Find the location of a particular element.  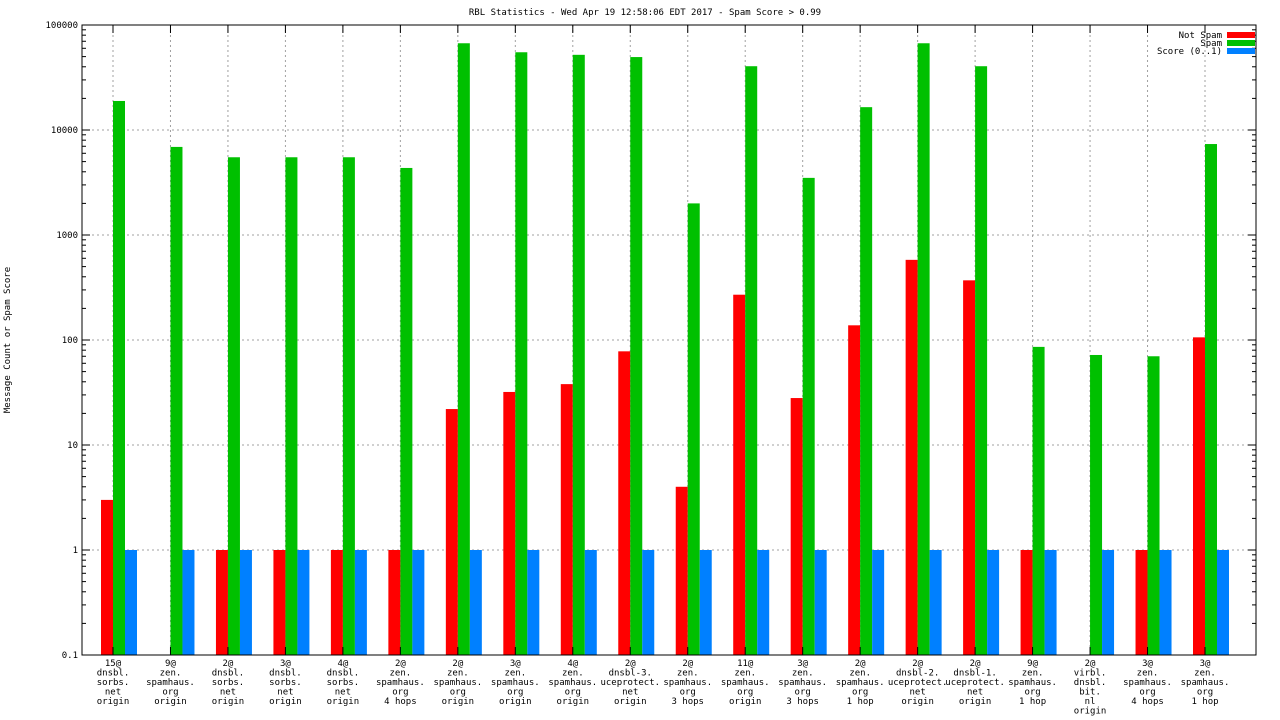

x-tick-label: dnsbl-3. is located at coordinates (630, 674).